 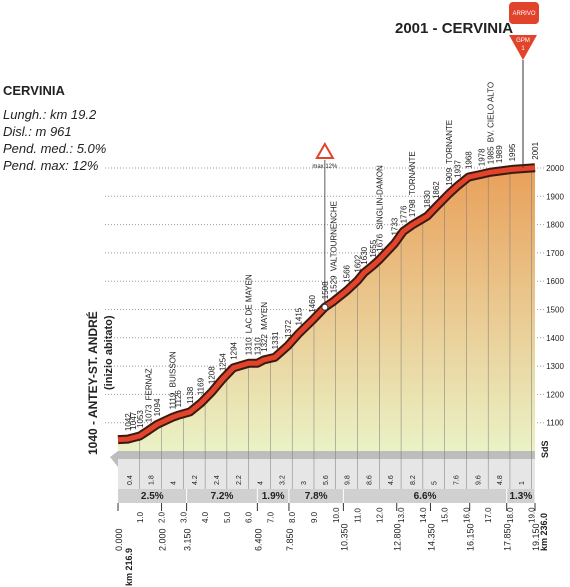 What do you see at coordinates (312, 303) in the screenshot?
I see `elevation-label: 1460` at bounding box center [312, 303].